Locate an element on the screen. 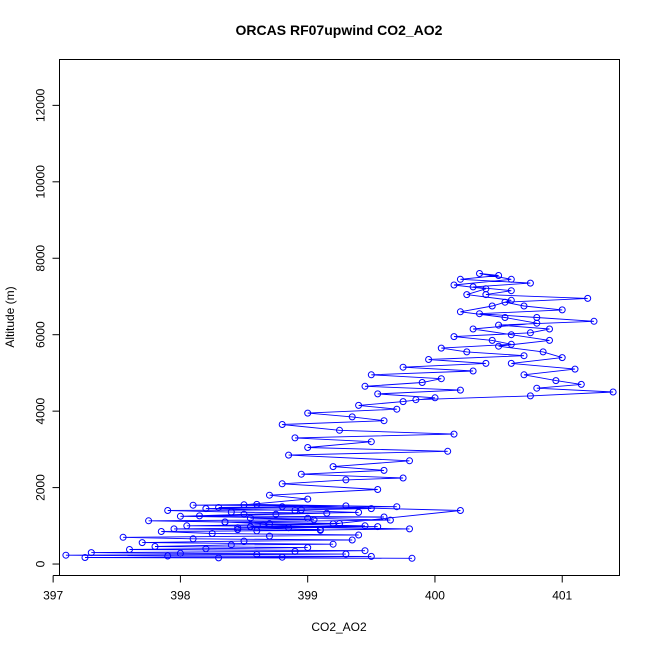 This screenshot has height=650, width=650. y-tick-label: 4000 is located at coordinates (41, 410).